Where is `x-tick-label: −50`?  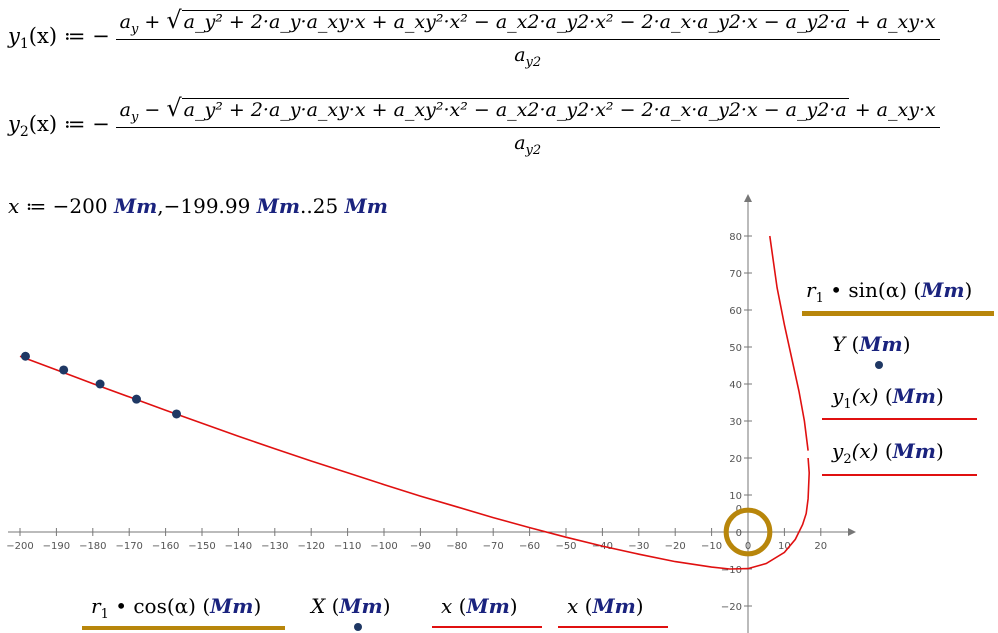 x-tick-label: −50 is located at coordinates (565, 546).